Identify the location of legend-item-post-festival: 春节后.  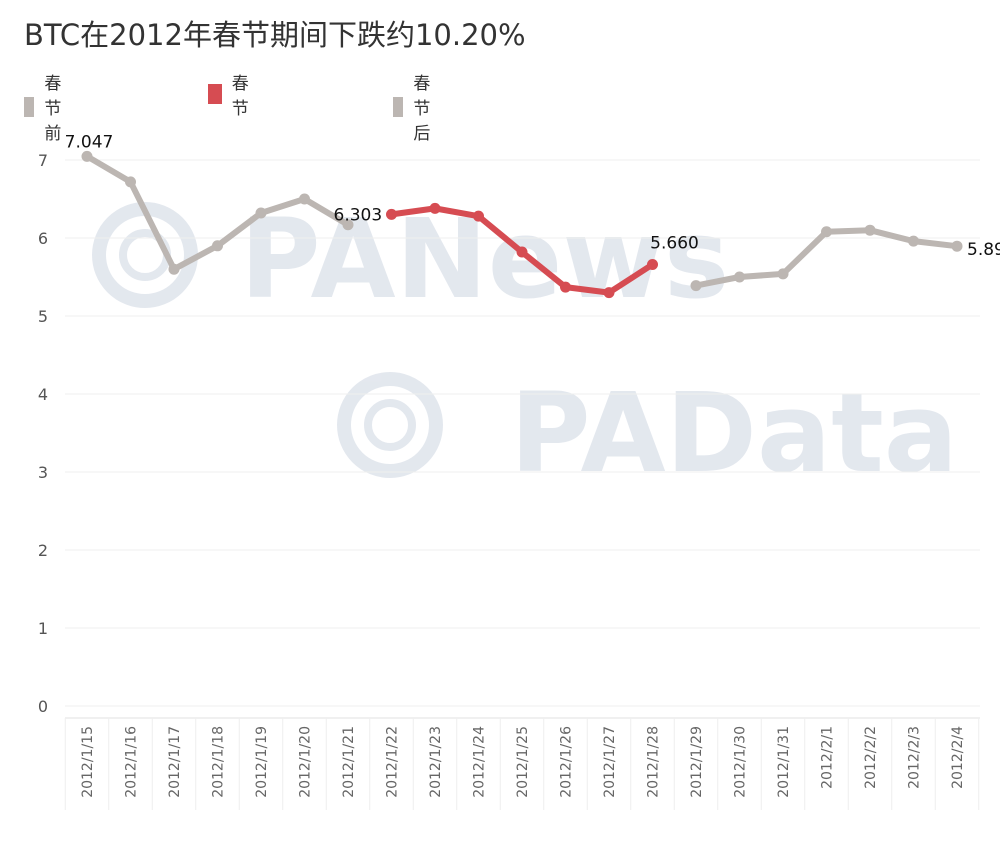
(416, 106).